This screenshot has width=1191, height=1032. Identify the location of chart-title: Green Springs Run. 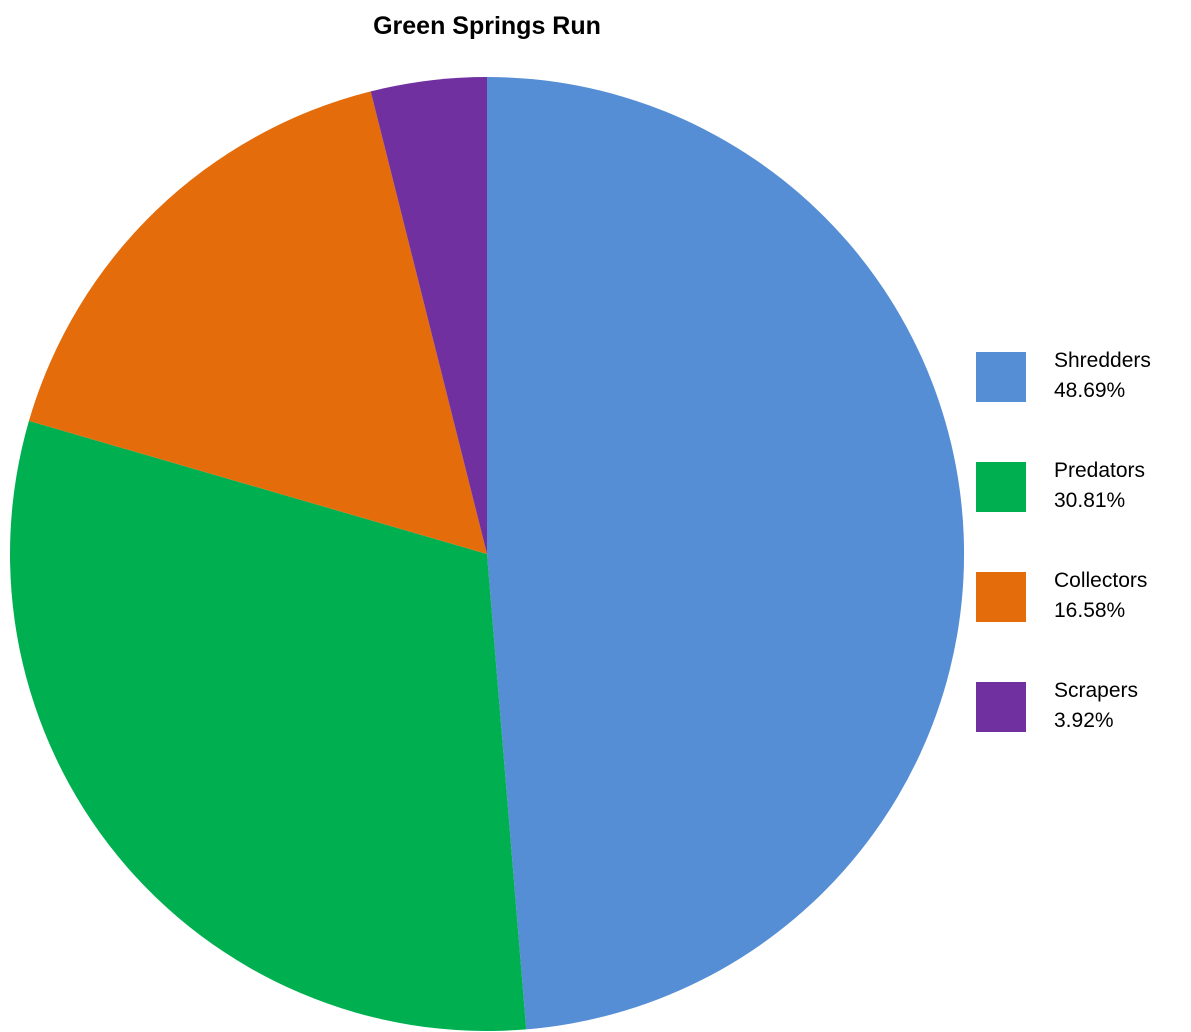
(487, 26).